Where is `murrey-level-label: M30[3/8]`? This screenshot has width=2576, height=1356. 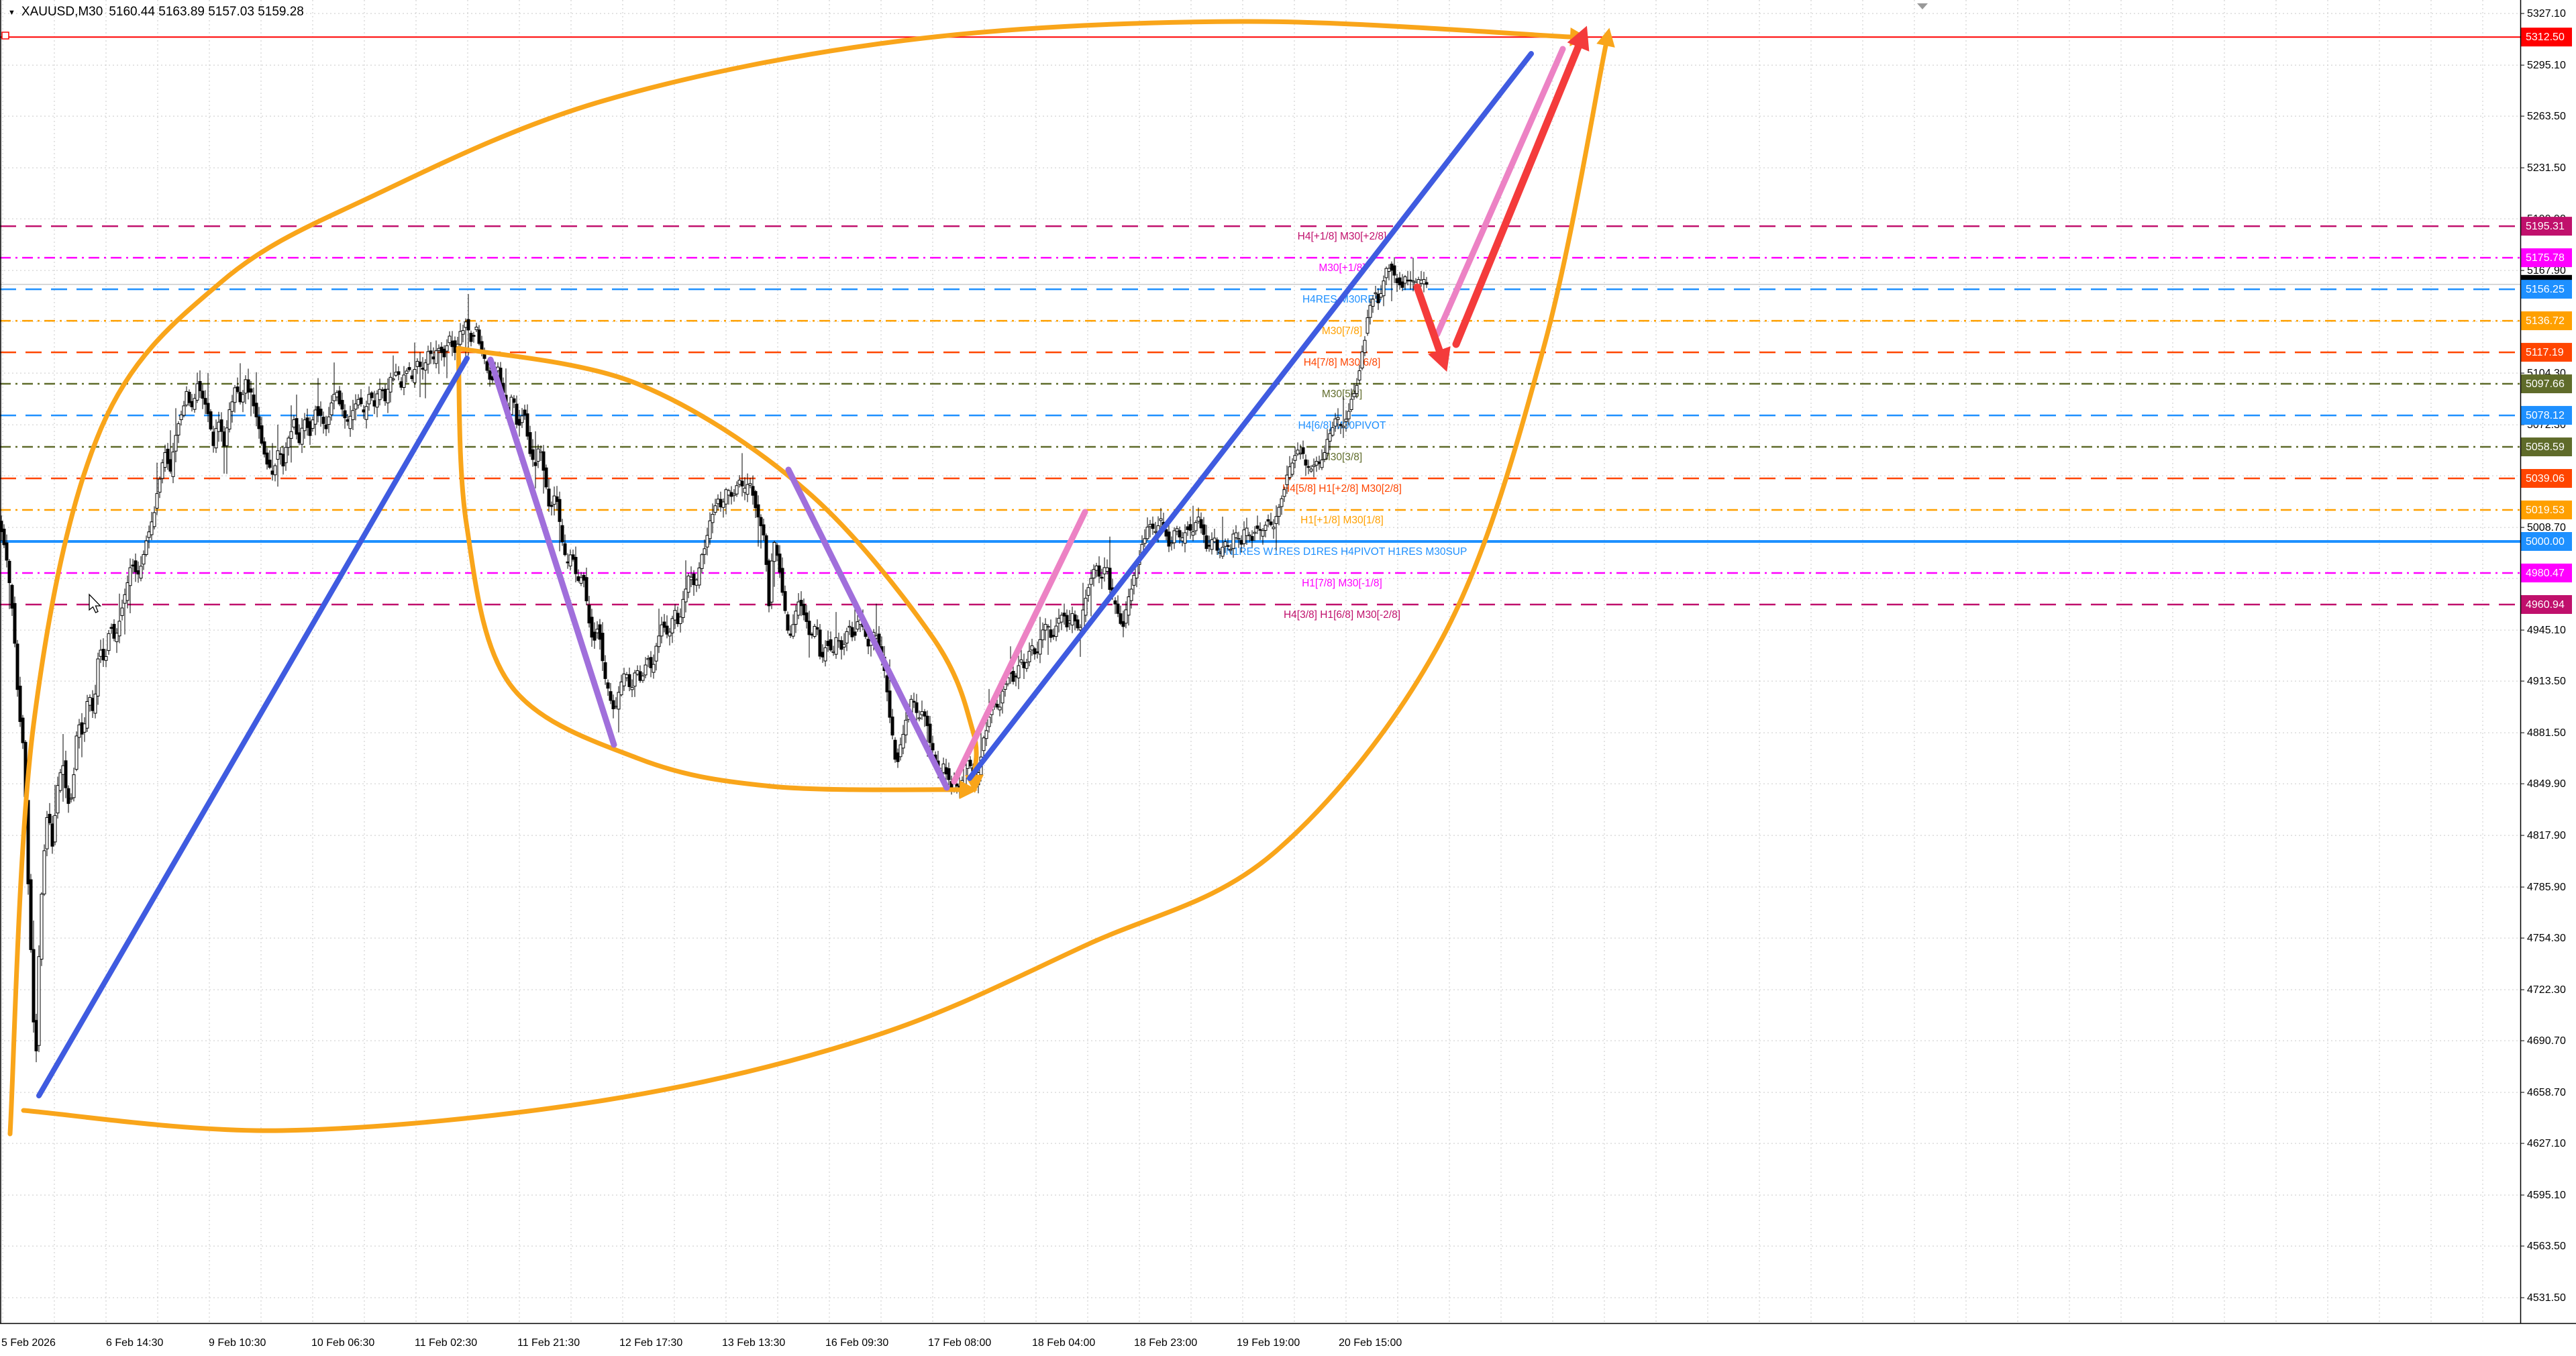 murrey-level-label: M30[3/8] is located at coordinates (1342, 457).